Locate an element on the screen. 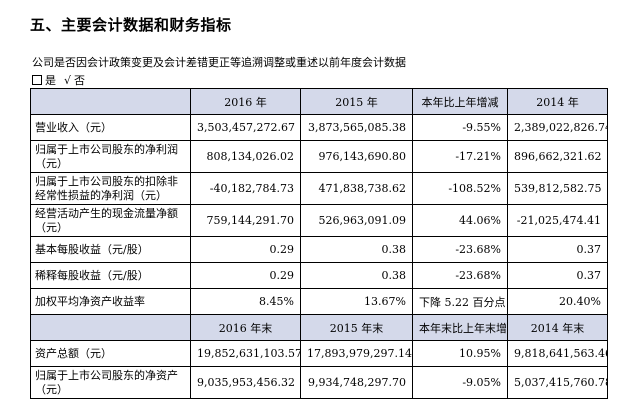 The image size is (630, 404). row-label: 资产总额（元） is located at coordinates (110, 353).